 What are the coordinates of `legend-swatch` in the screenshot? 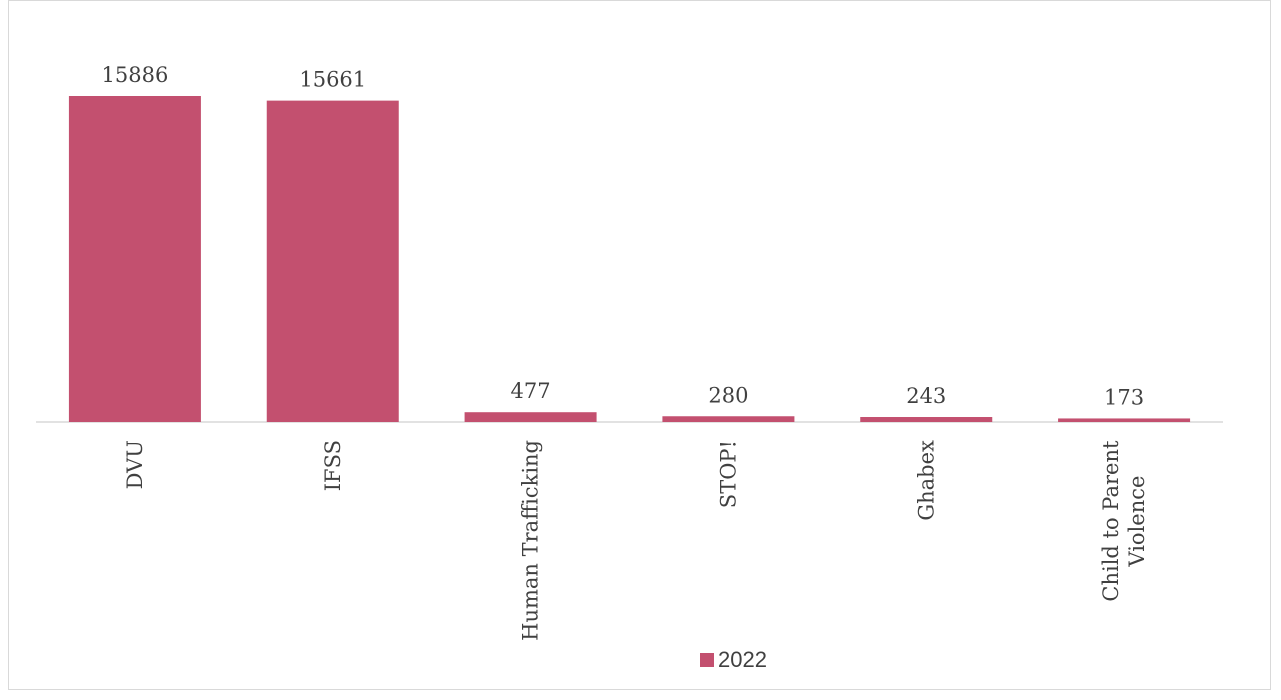 It's located at (707, 660).